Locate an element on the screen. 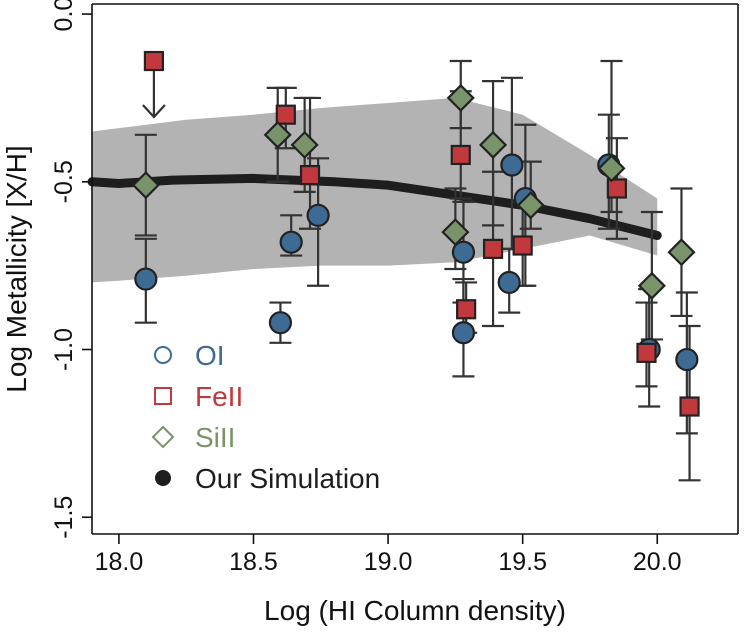 The width and height of the screenshot is (747, 635). legend-item-our-simulation: Our Simulation is located at coordinates (267, 478).